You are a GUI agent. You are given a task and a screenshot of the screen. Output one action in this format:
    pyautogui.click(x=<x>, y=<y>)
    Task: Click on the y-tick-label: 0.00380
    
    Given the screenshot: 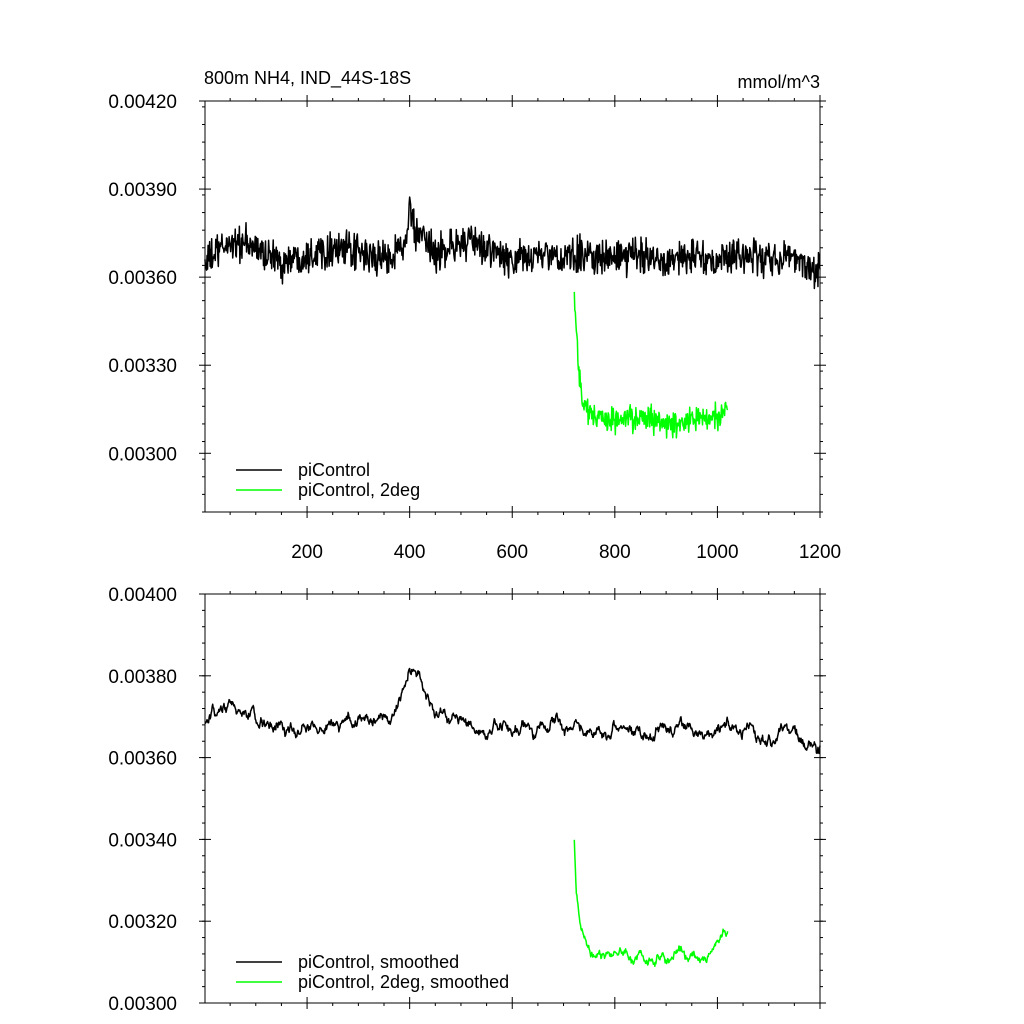 What is the action you would take?
    pyautogui.click(x=142, y=677)
    